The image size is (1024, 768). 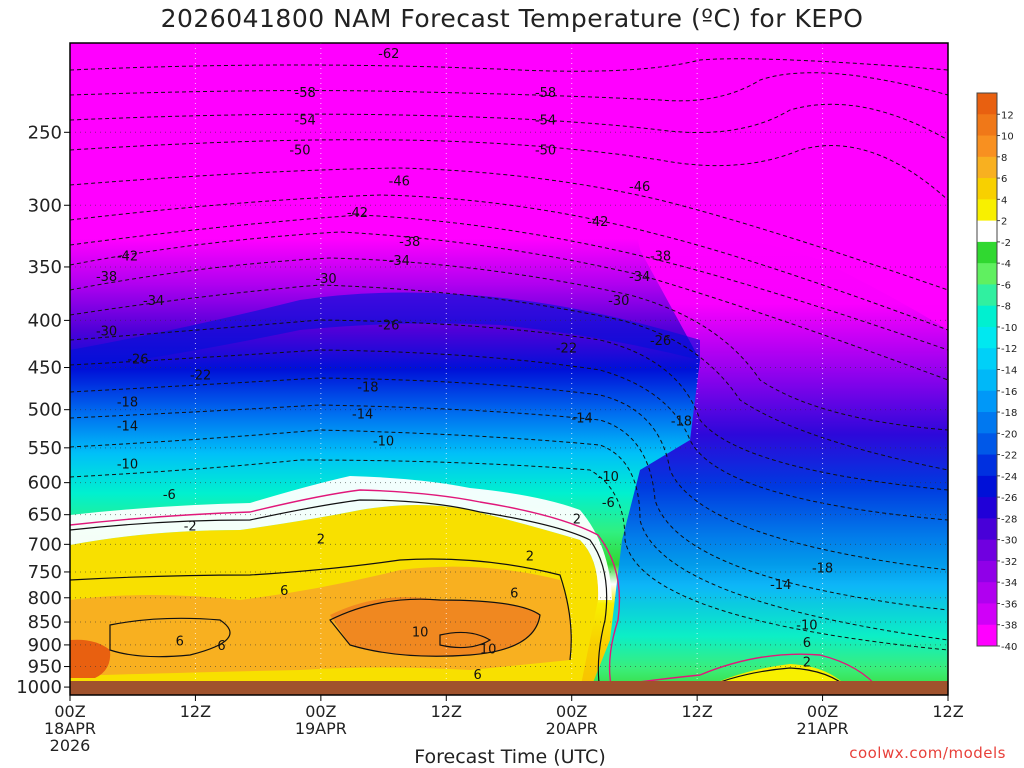 I want to click on y-tick-label: 500, so click(x=45, y=410).